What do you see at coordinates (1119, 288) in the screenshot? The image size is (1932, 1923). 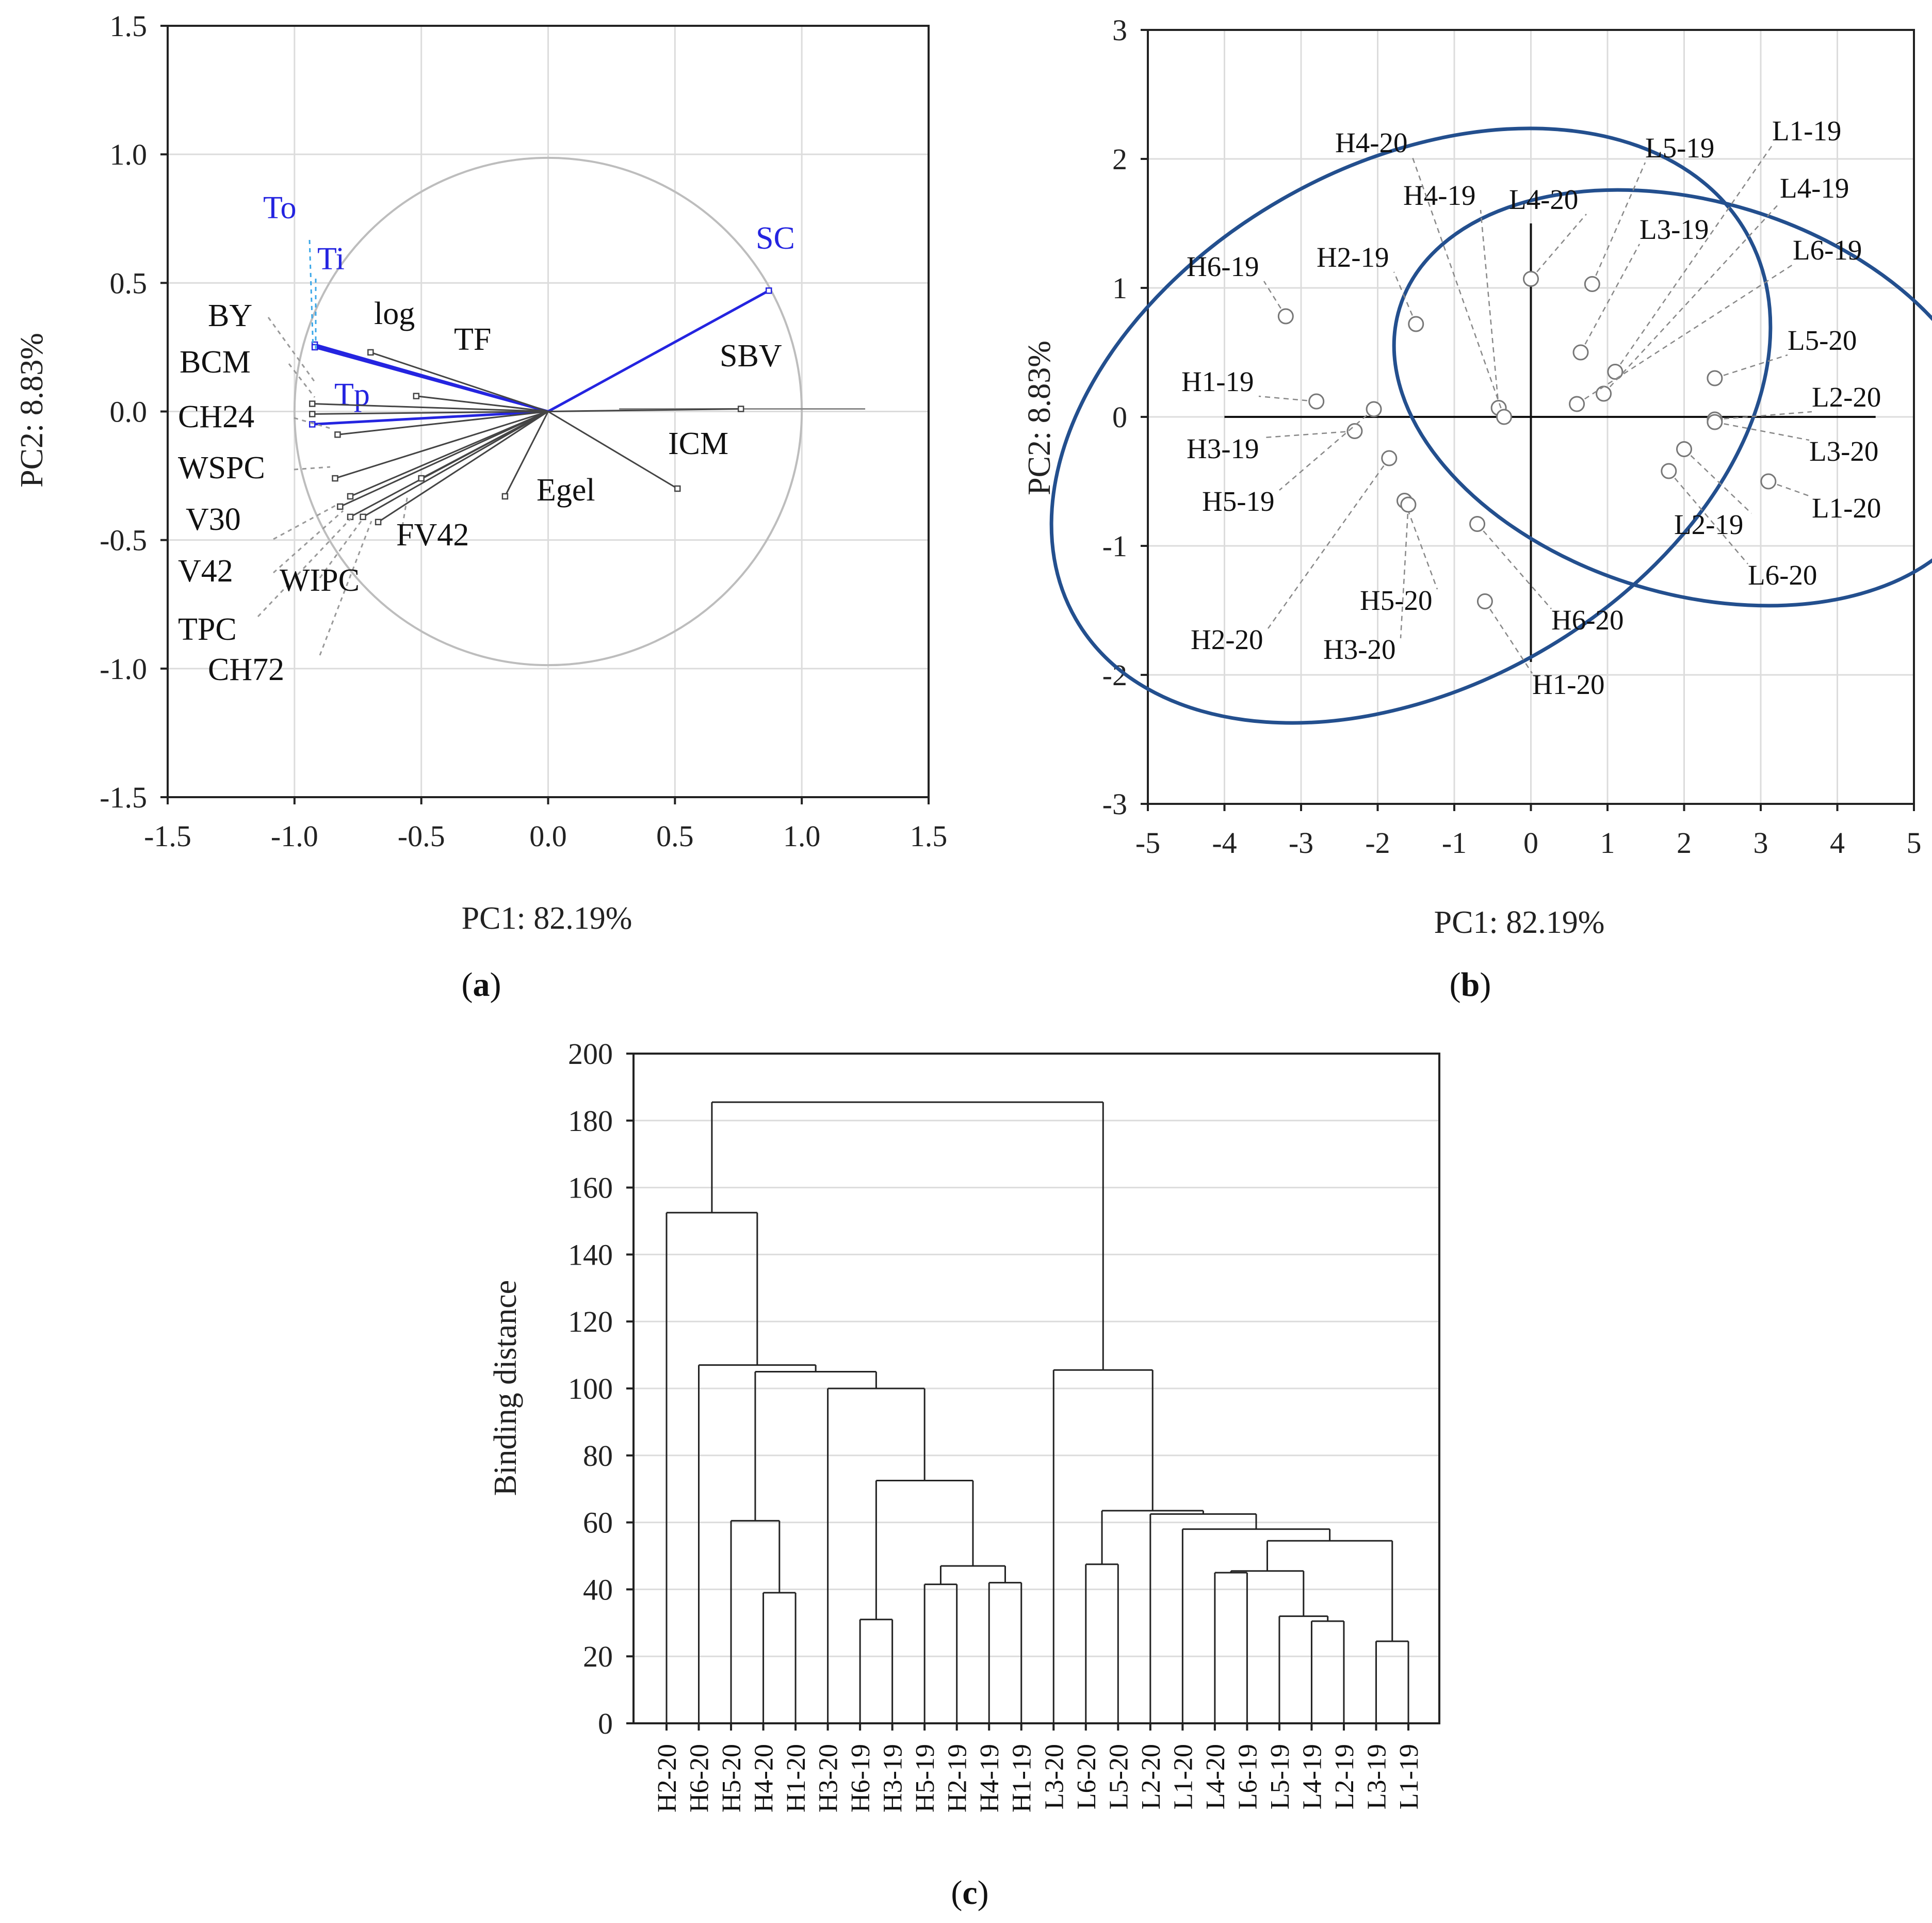 I see `y-tick-label: 1` at bounding box center [1119, 288].